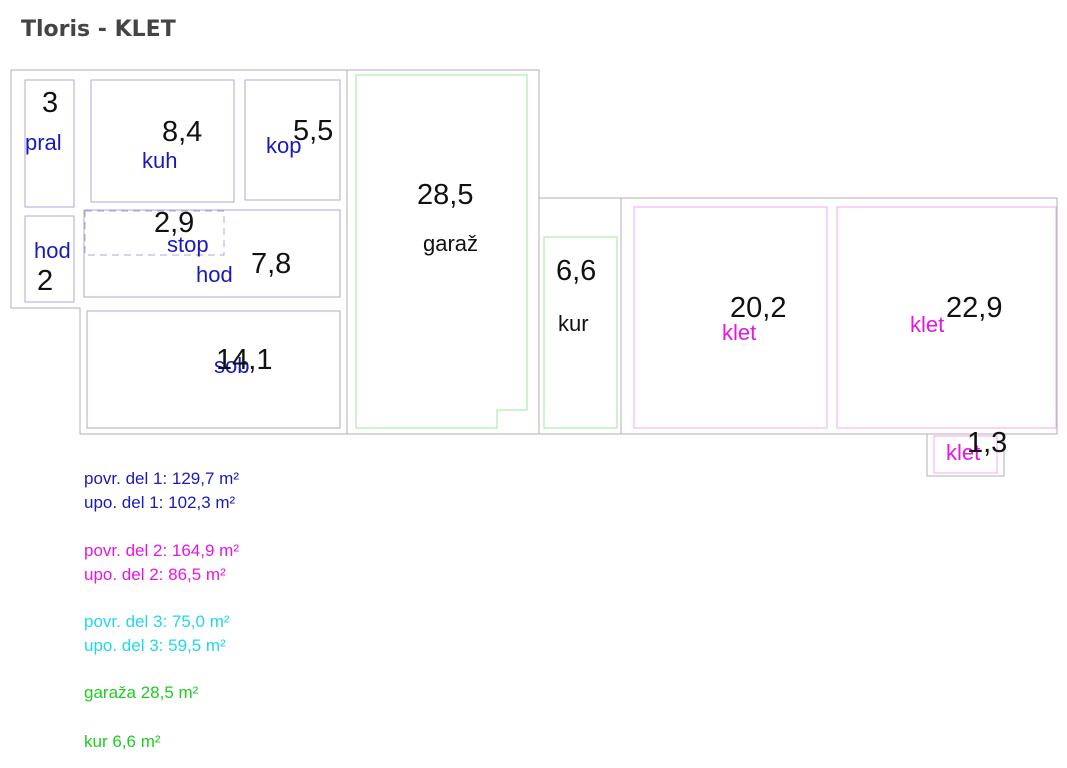 This screenshot has height=768, width=1067. I want to click on room-area-kur: 6,6, so click(576, 271).